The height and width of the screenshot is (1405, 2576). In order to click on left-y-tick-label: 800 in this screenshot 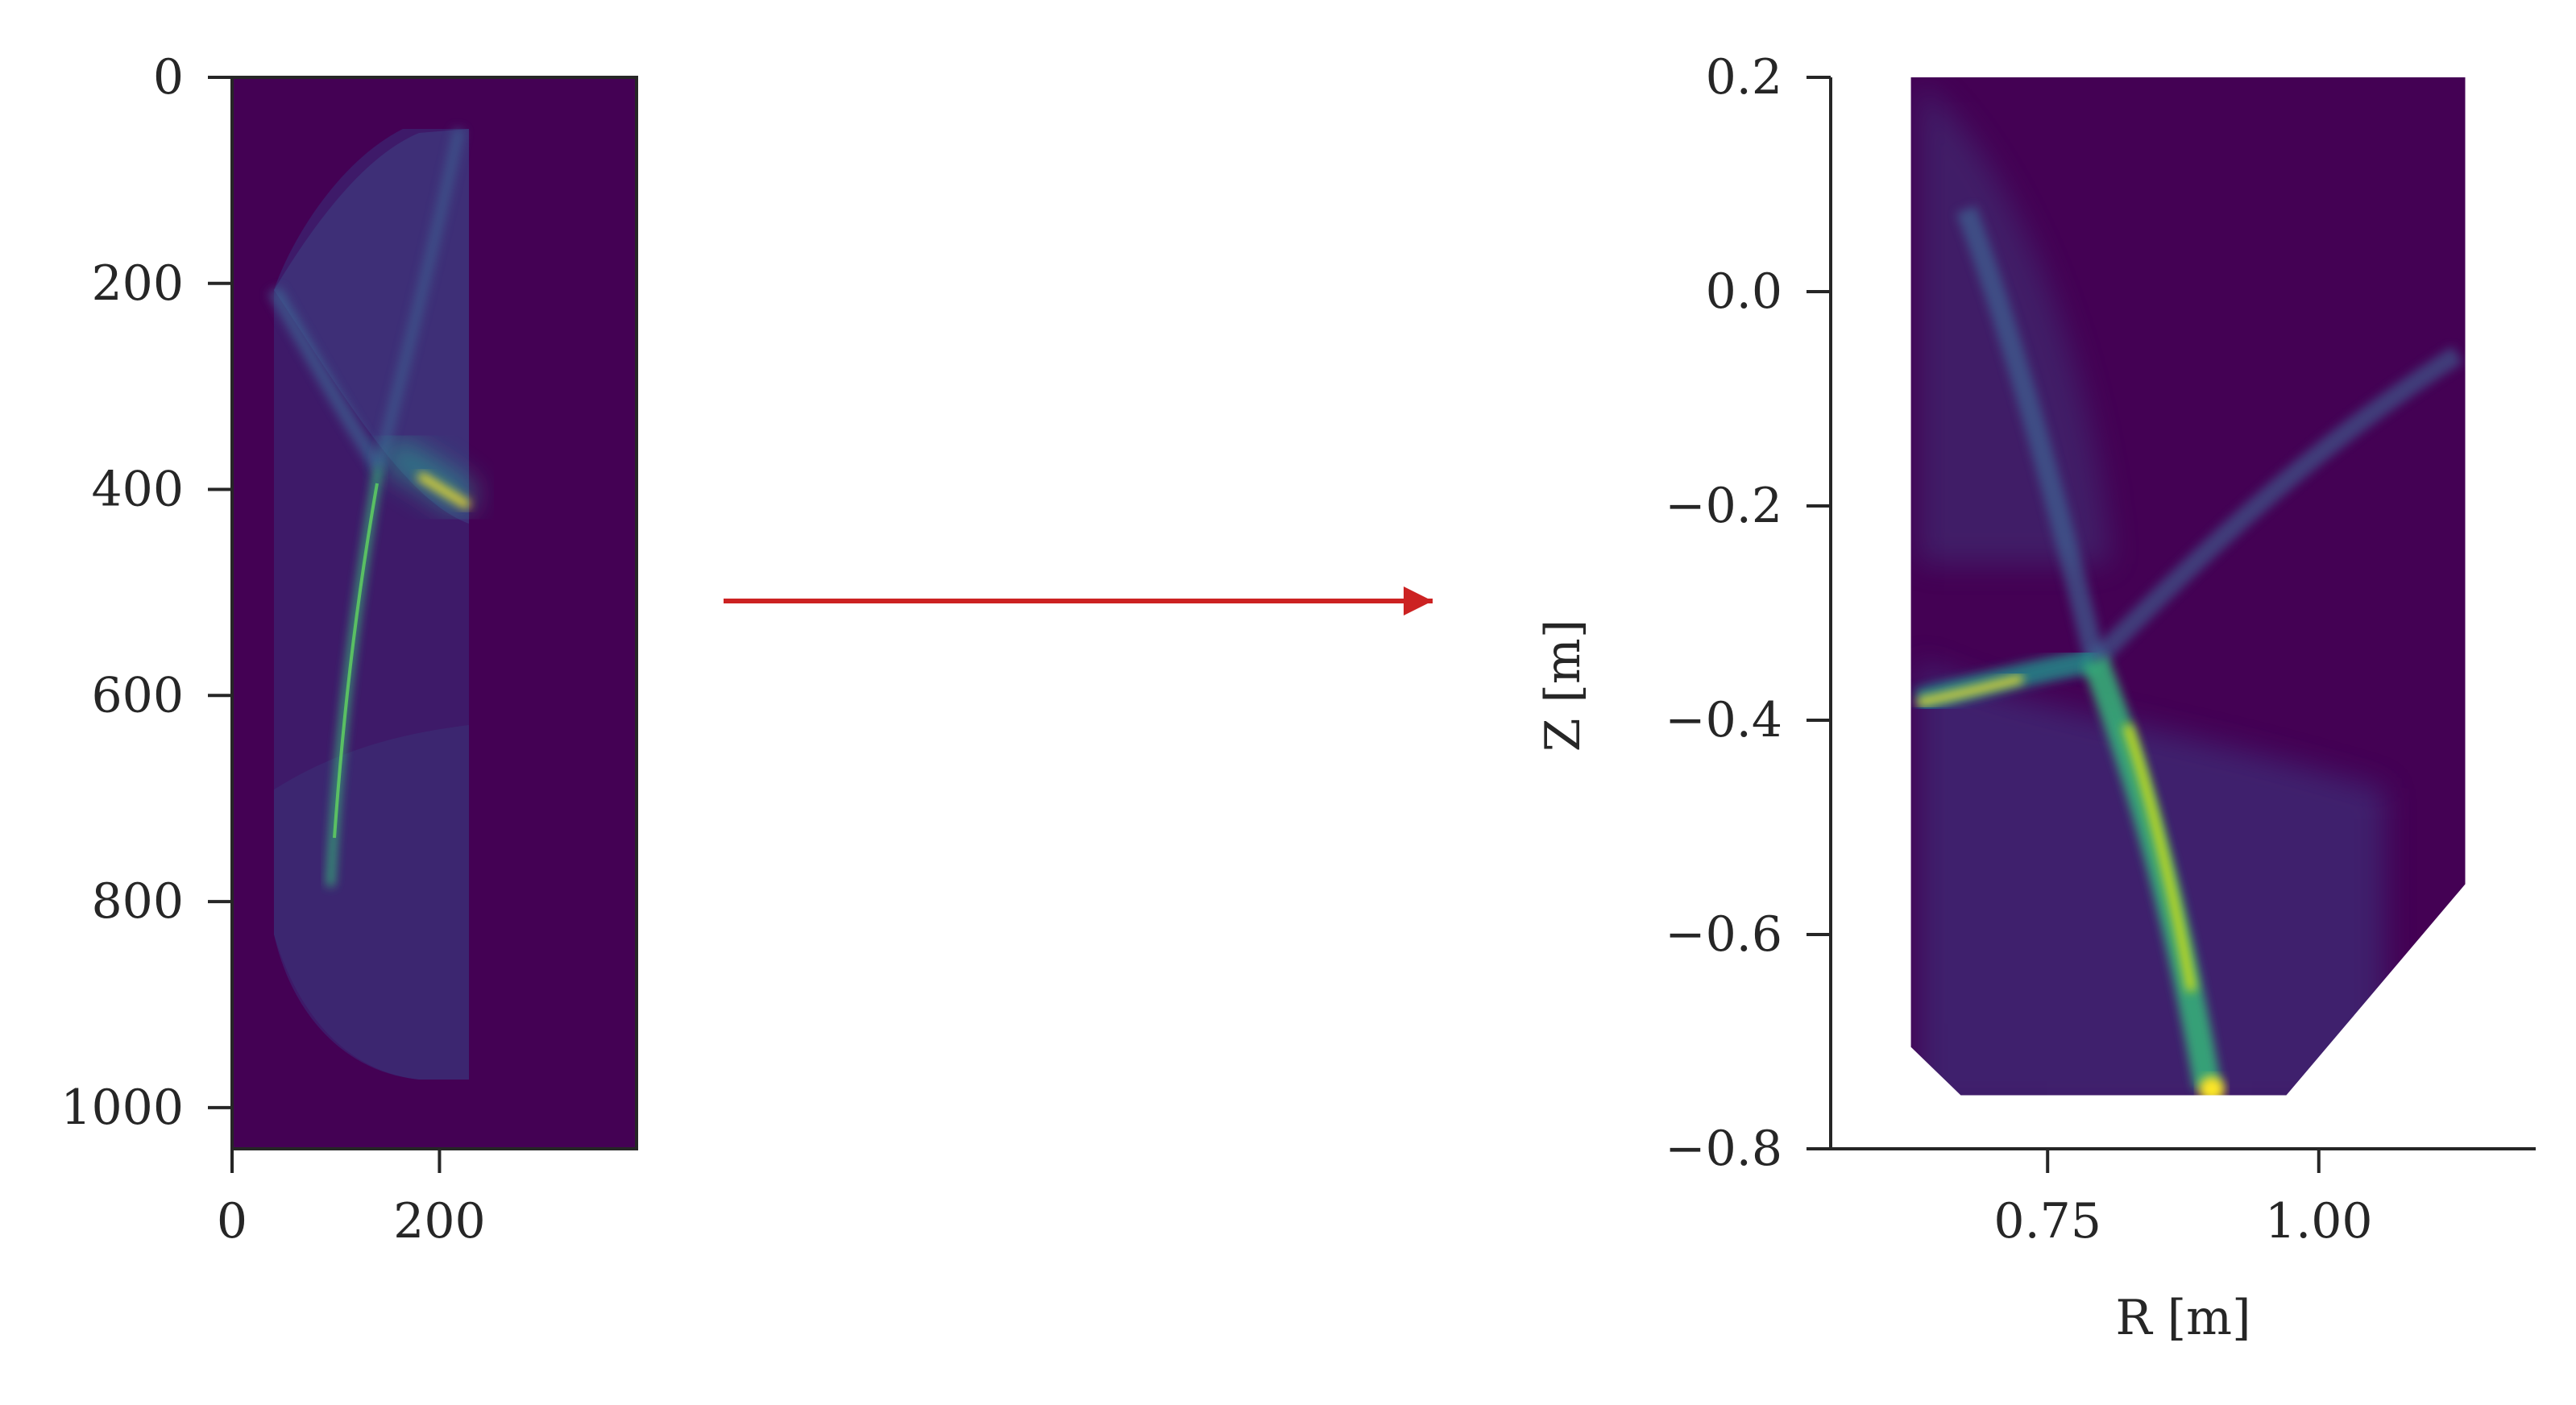, I will do `click(137, 901)`.